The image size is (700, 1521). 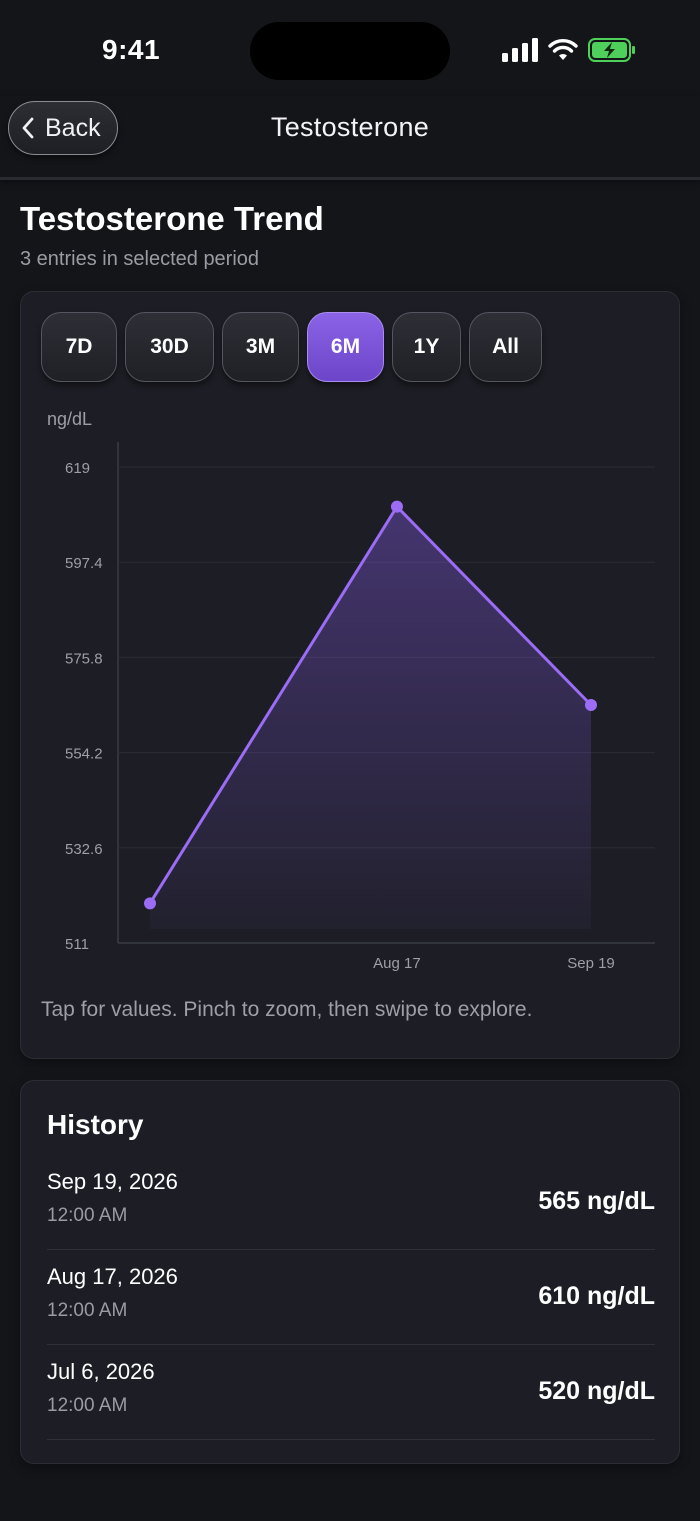 What do you see at coordinates (77, 468) in the screenshot?
I see `y-tick-label: 619` at bounding box center [77, 468].